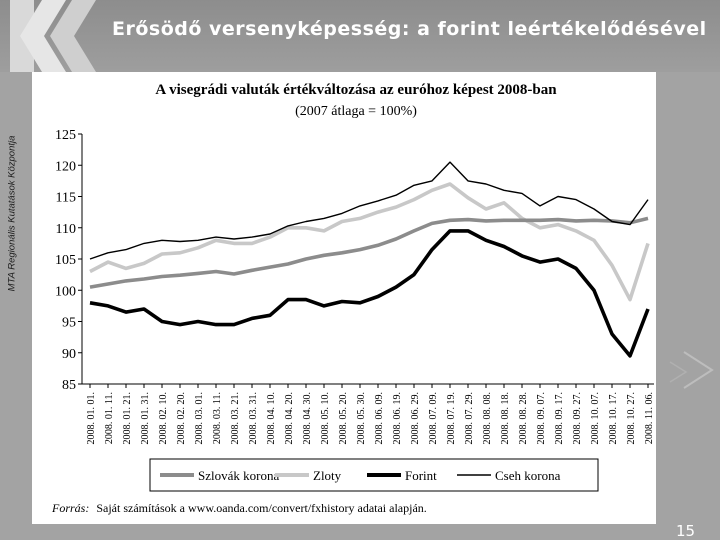 Image resolution: width=720 pixels, height=540 pixels. What do you see at coordinates (469, 418) in the screenshot?
I see `x-tick-label: 2008. 07. 29.` at bounding box center [469, 418].